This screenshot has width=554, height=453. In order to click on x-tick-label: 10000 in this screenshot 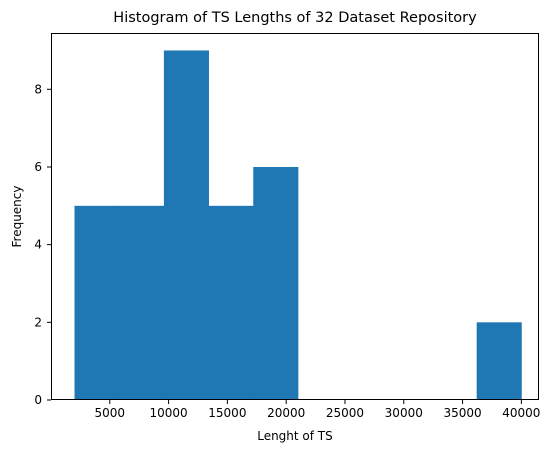, I will do `click(168, 413)`.